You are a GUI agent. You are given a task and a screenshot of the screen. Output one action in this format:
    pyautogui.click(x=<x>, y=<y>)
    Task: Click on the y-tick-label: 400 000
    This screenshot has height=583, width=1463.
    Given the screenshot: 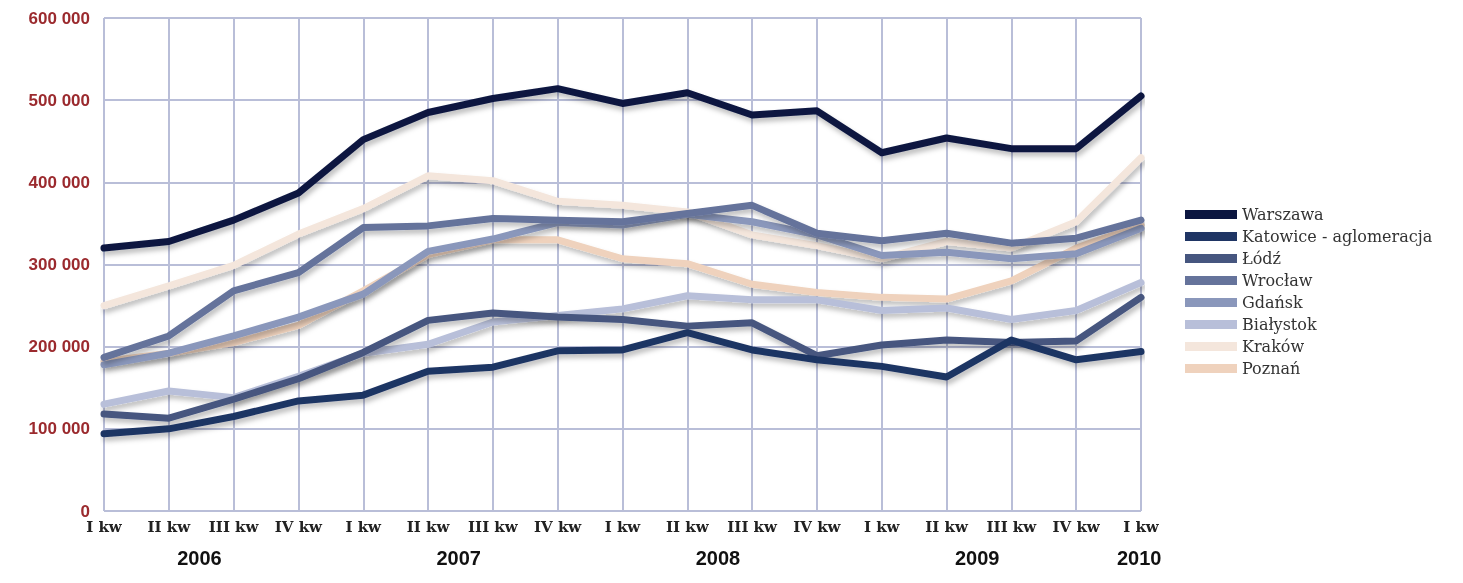 What is the action you would take?
    pyautogui.click(x=59, y=182)
    